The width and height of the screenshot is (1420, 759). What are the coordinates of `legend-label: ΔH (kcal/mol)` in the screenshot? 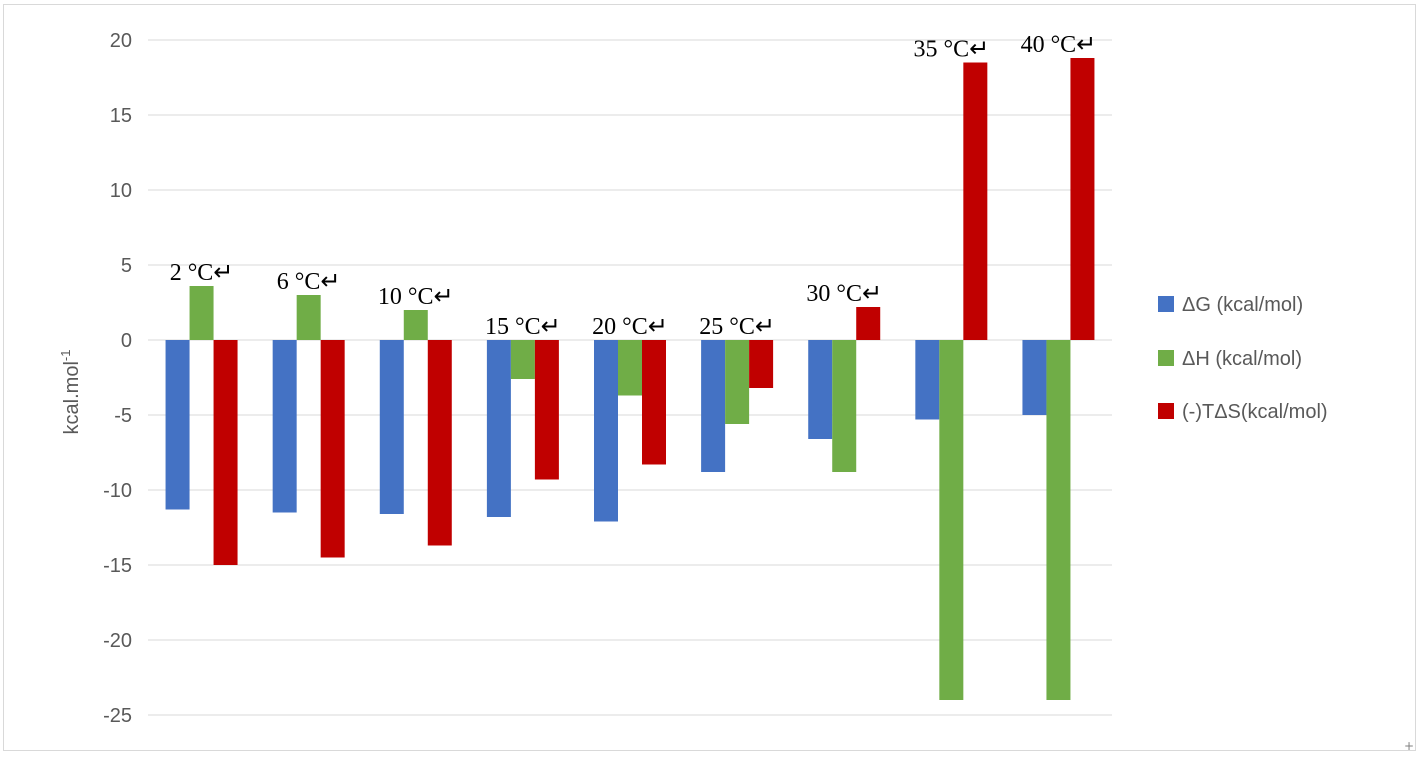 It's located at (1242, 359).